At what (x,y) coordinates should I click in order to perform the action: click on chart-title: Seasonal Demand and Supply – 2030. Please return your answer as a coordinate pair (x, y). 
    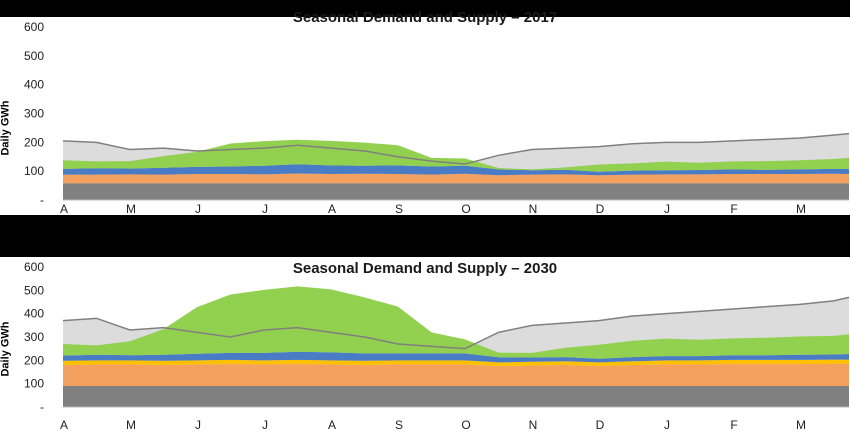
    Looking at the image, I should click on (425, 268).